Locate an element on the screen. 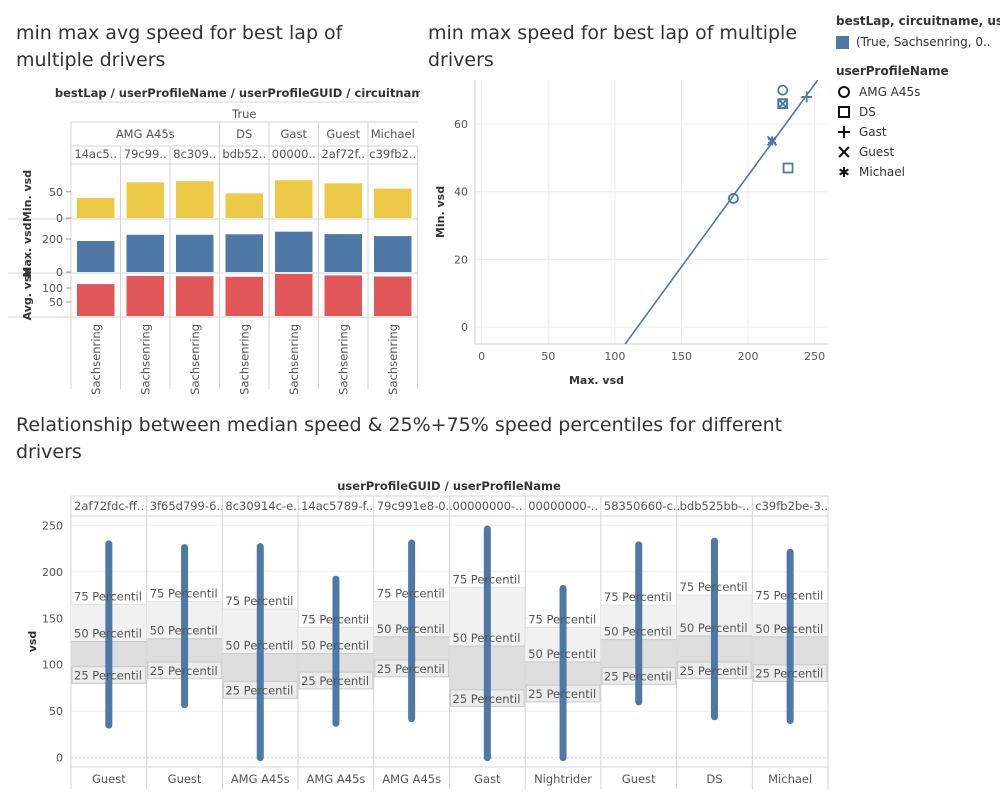 The width and height of the screenshot is (1000, 800). row-tick-label: 50 is located at coordinates (56, 192).